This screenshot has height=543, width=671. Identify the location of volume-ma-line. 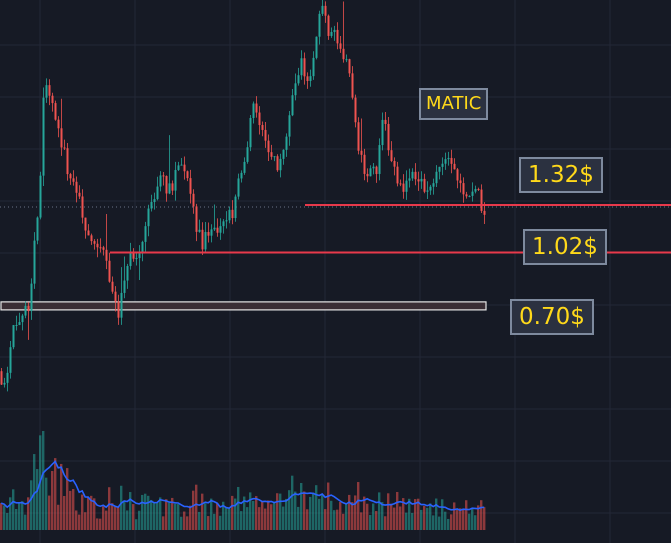
(242, 486).